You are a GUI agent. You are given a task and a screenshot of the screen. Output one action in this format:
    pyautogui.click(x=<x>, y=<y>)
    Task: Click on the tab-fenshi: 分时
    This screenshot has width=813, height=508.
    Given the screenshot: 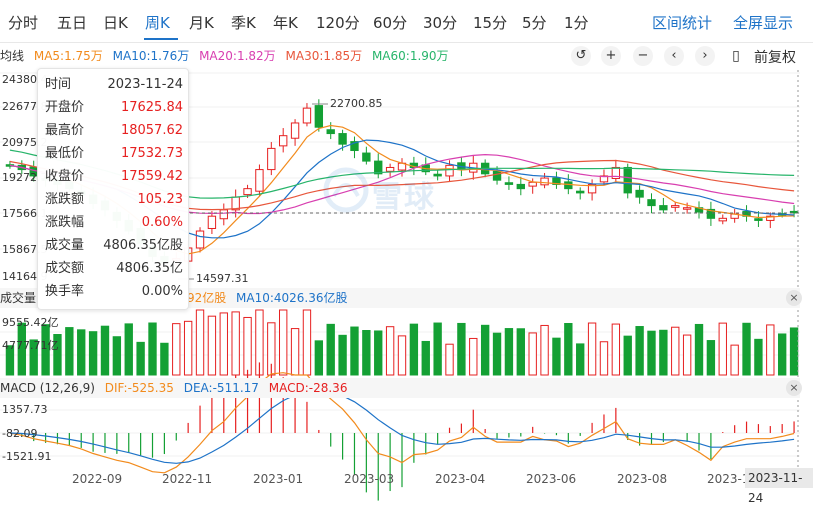 What is the action you would take?
    pyautogui.click(x=23, y=23)
    